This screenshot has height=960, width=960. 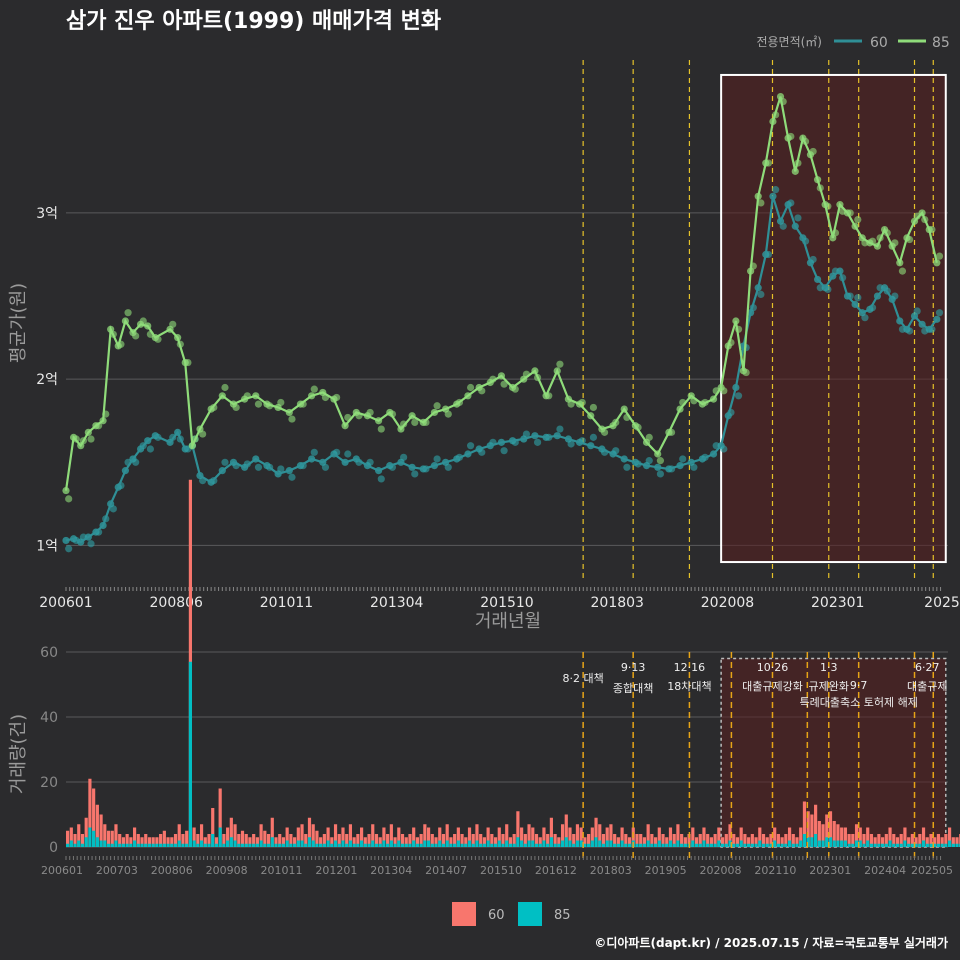 What do you see at coordinates (830, 870) in the screenshot?
I see `vol-x-tick-label-14: 202301` at bounding box center [830, 870].